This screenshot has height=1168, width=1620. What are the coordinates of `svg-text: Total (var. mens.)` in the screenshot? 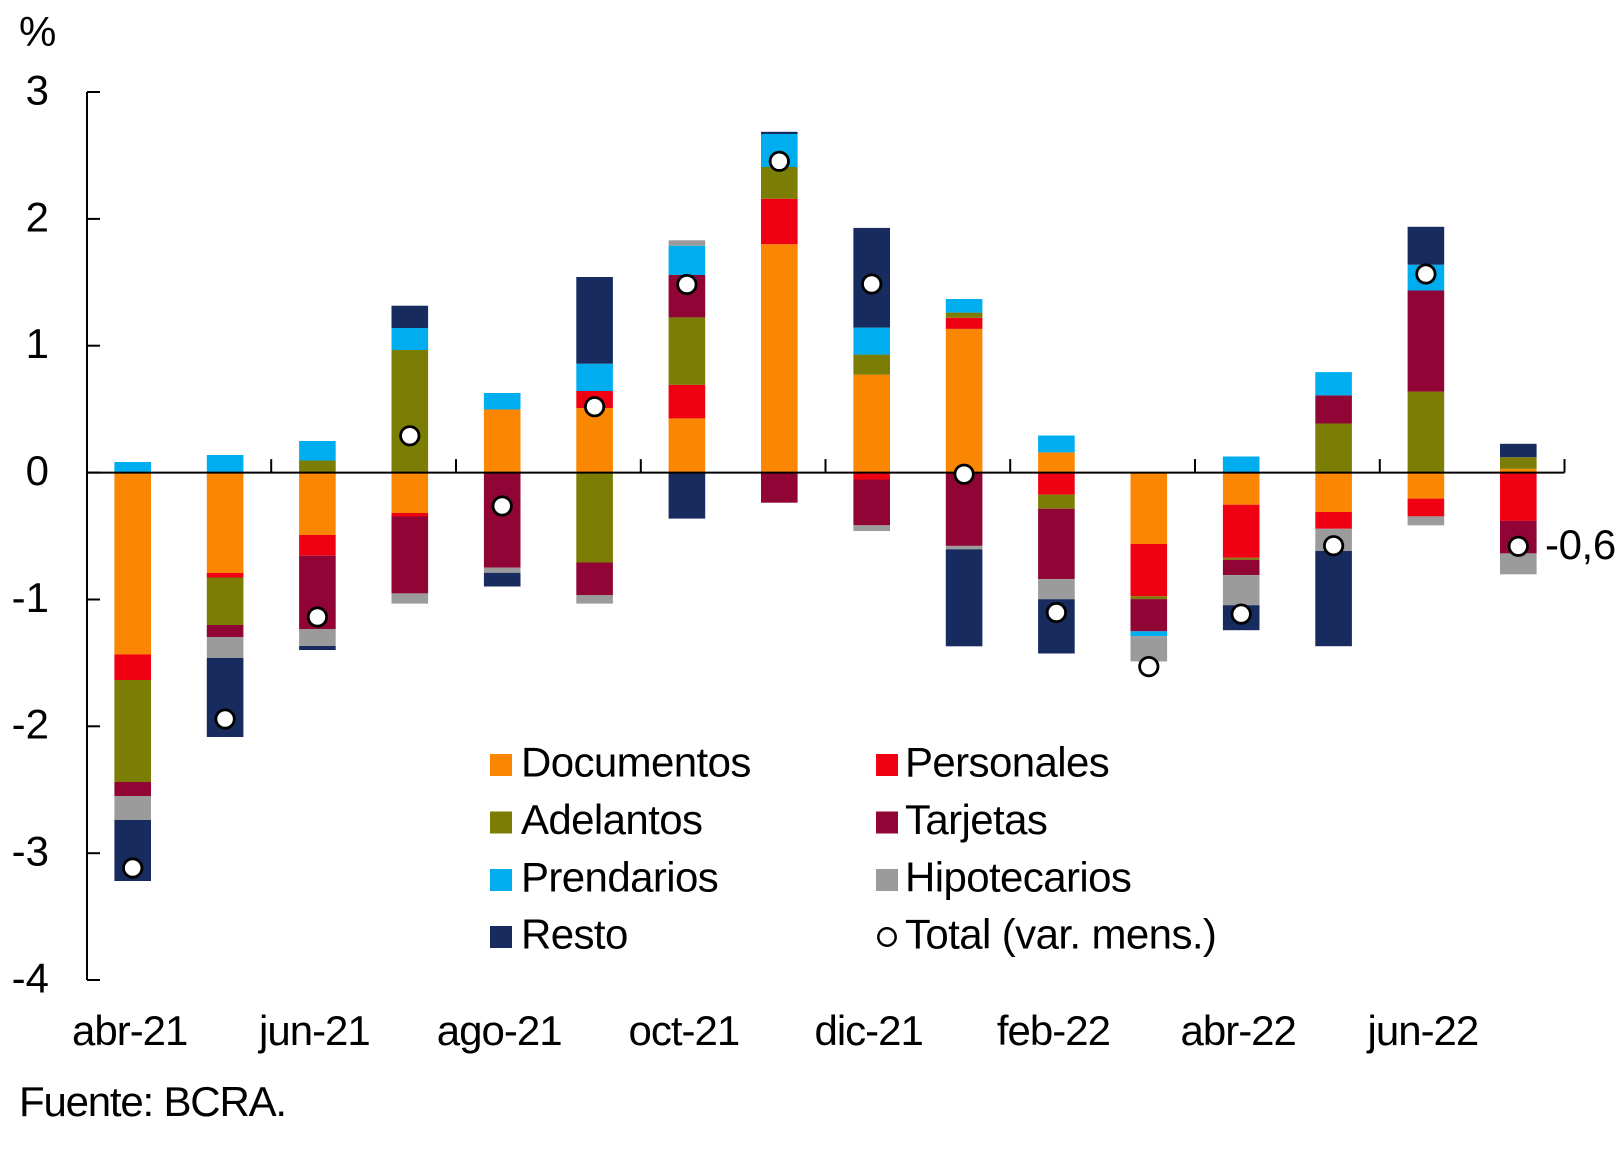 It's located at (1060, 934).